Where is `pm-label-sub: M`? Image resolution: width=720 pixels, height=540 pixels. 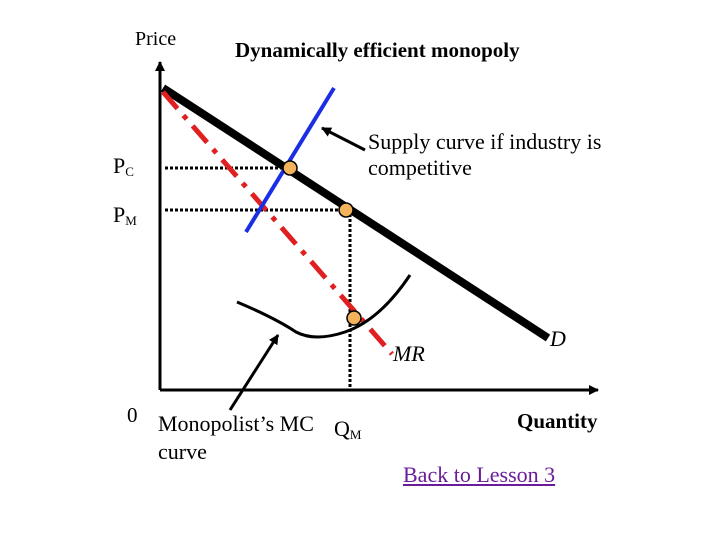 pm-label-sub: M is located at coordinates (131, 220).